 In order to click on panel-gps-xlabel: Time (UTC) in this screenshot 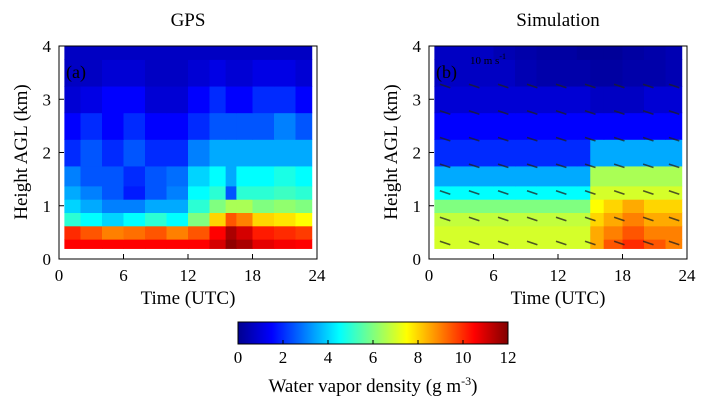, I will do `click(188, 298)`.